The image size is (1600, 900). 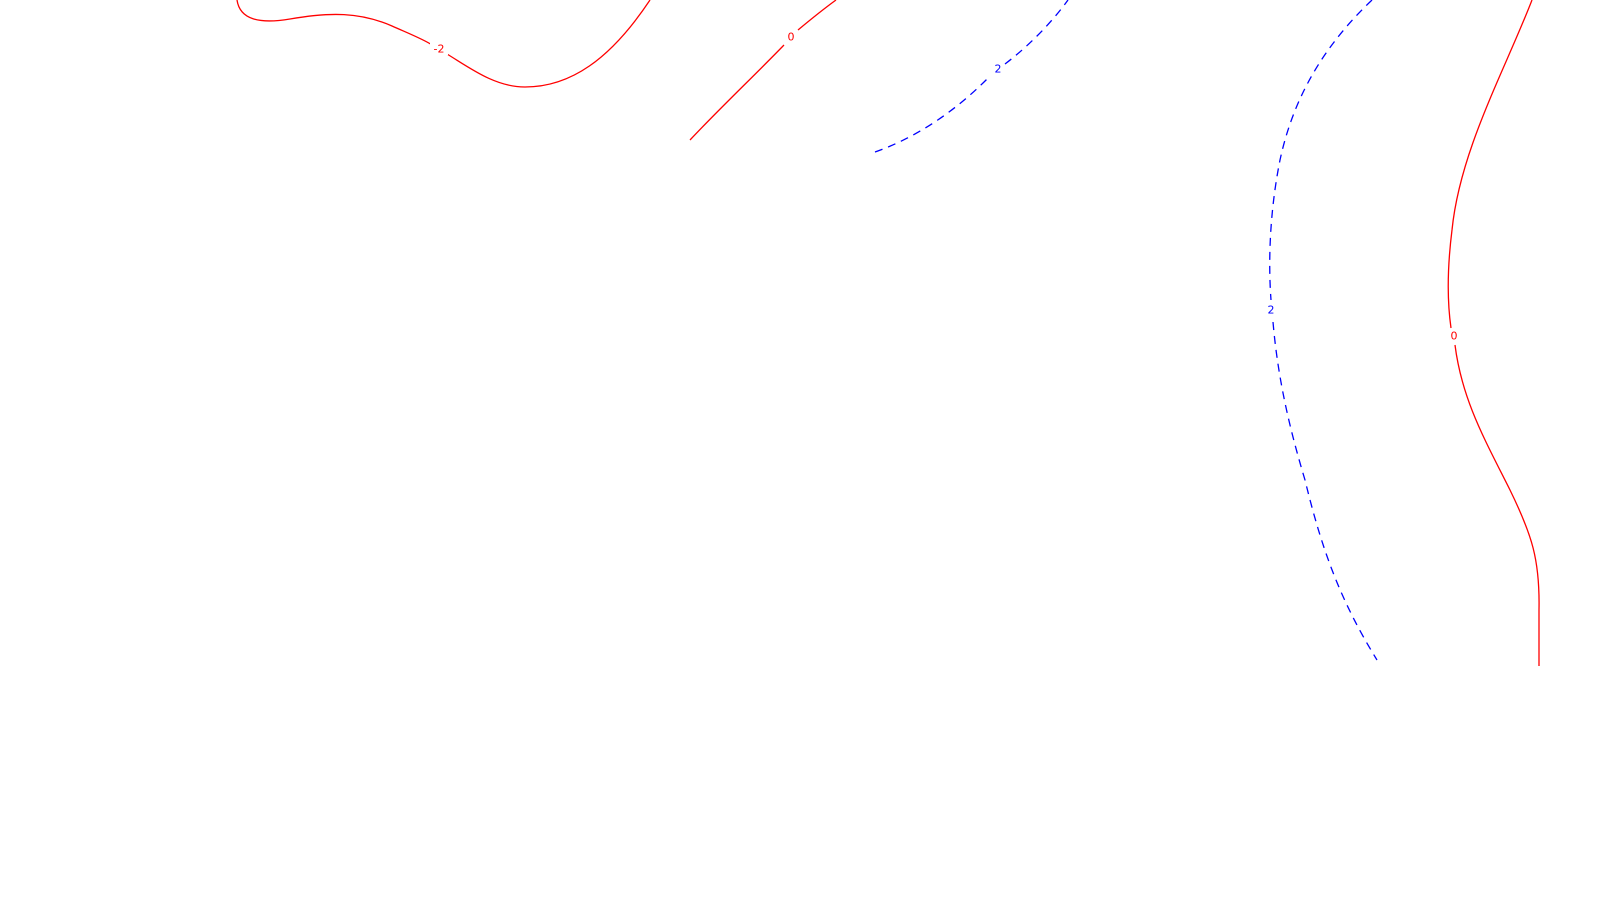 I want to click on contour-line-2-right, so click(x=1323, y=330).